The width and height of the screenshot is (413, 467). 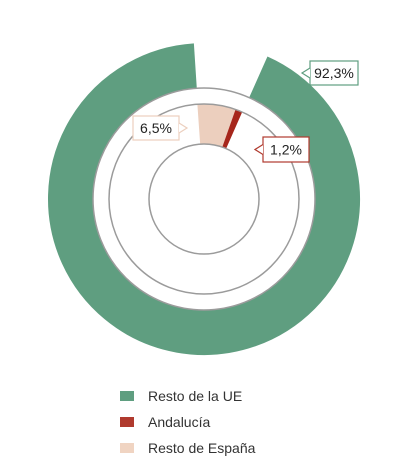 I want to click on legend-item-andalucia: Andalucía, so click(x=187, y=422).